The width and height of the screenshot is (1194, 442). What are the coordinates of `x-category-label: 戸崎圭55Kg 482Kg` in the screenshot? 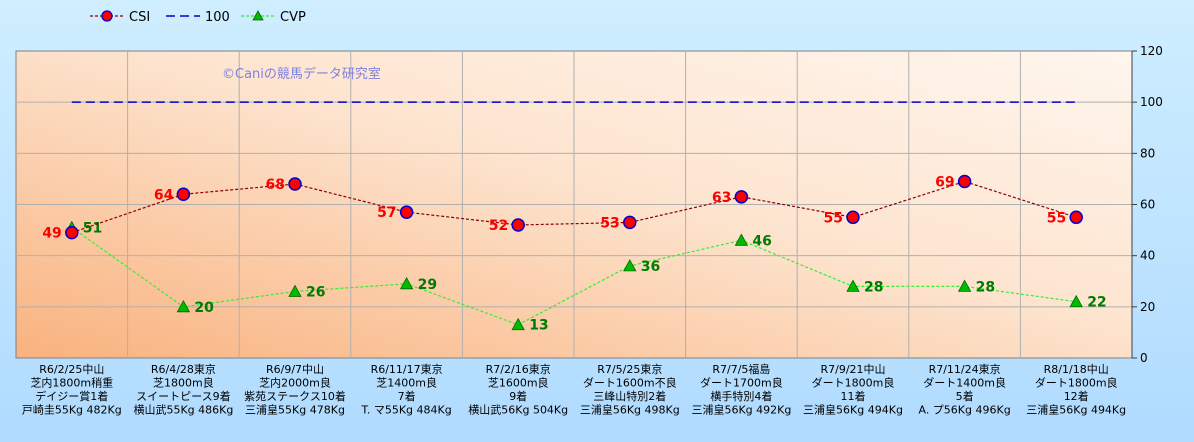 It's located at (72, 410).